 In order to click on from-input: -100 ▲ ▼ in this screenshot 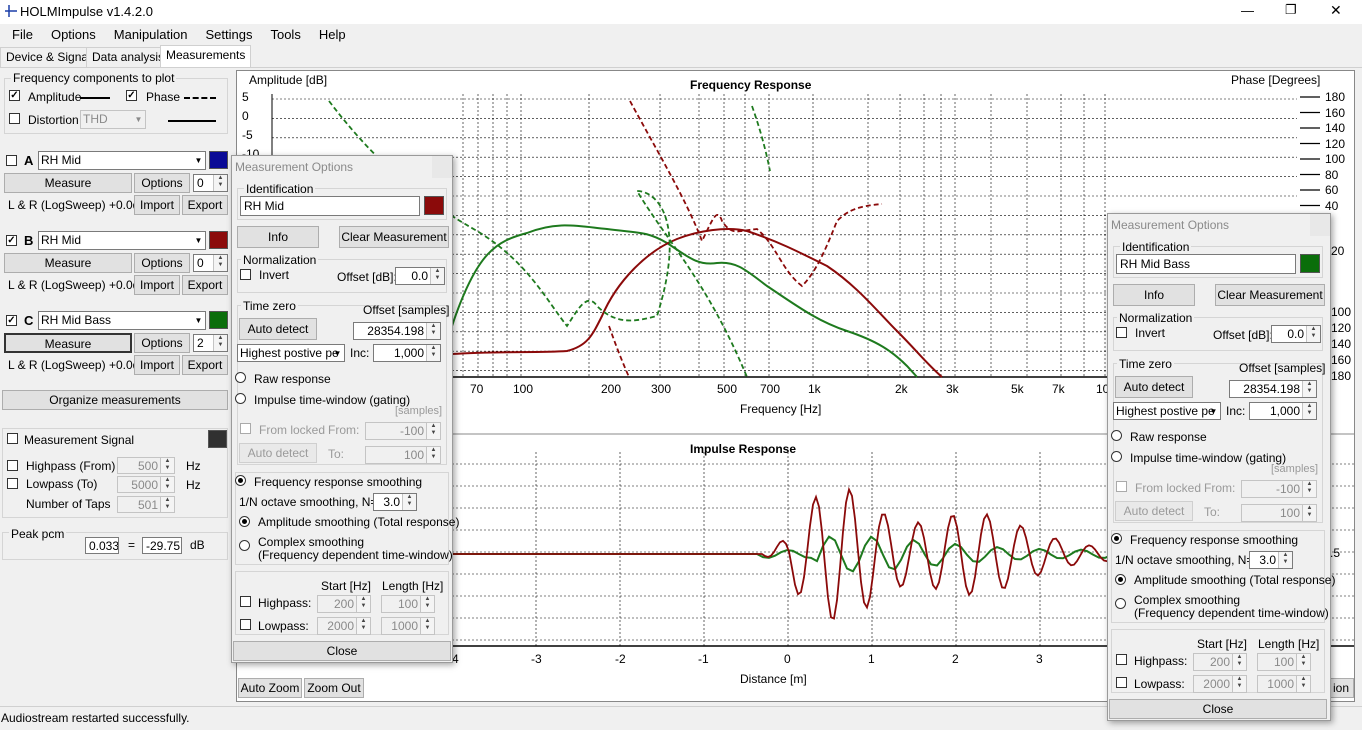, I will do `click(403, 431)`.